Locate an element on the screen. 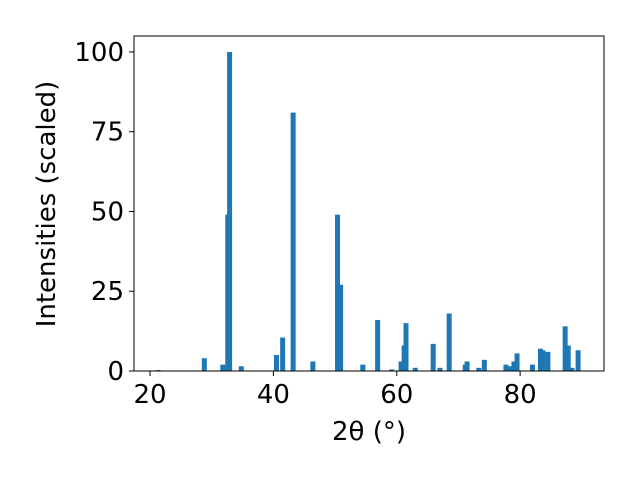  x-axis-label: 2θ (°) is located at coordinates (369, 432).